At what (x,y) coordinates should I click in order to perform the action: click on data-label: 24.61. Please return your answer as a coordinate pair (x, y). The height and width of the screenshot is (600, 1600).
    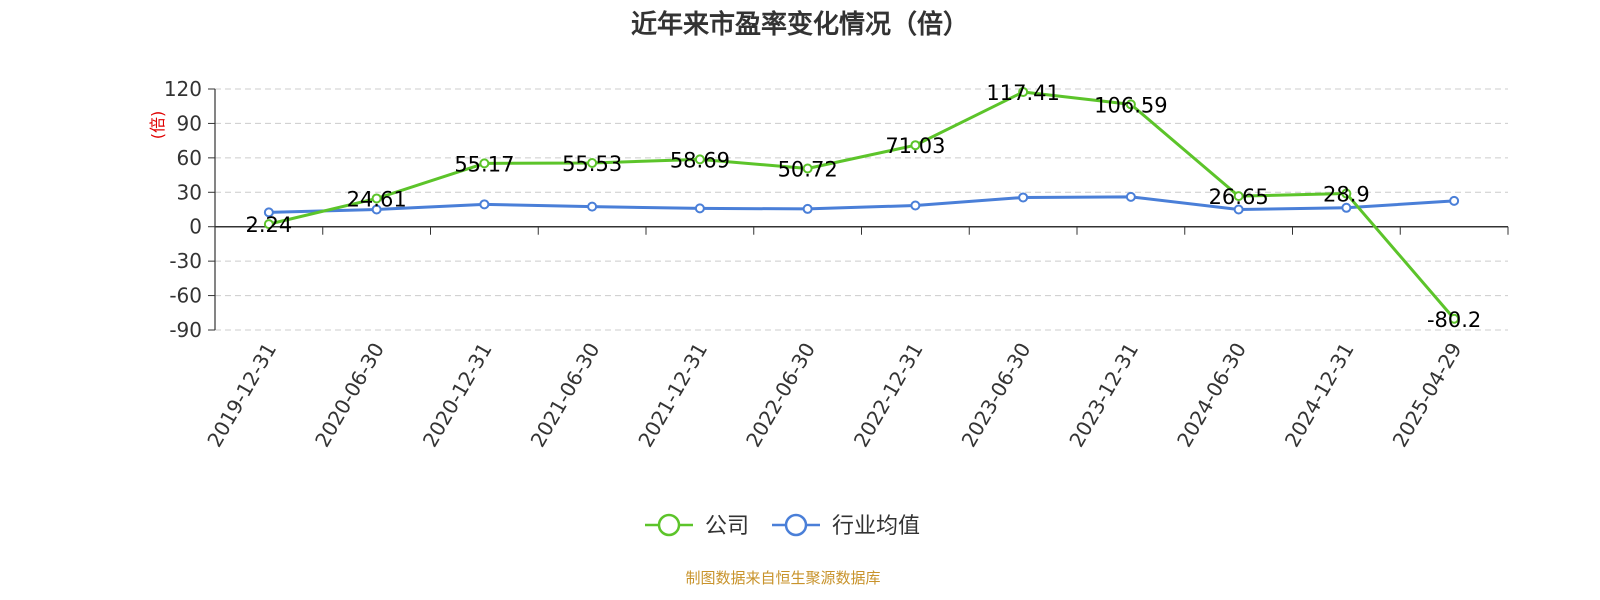
    Looking at the image, I should click on (377, 199).